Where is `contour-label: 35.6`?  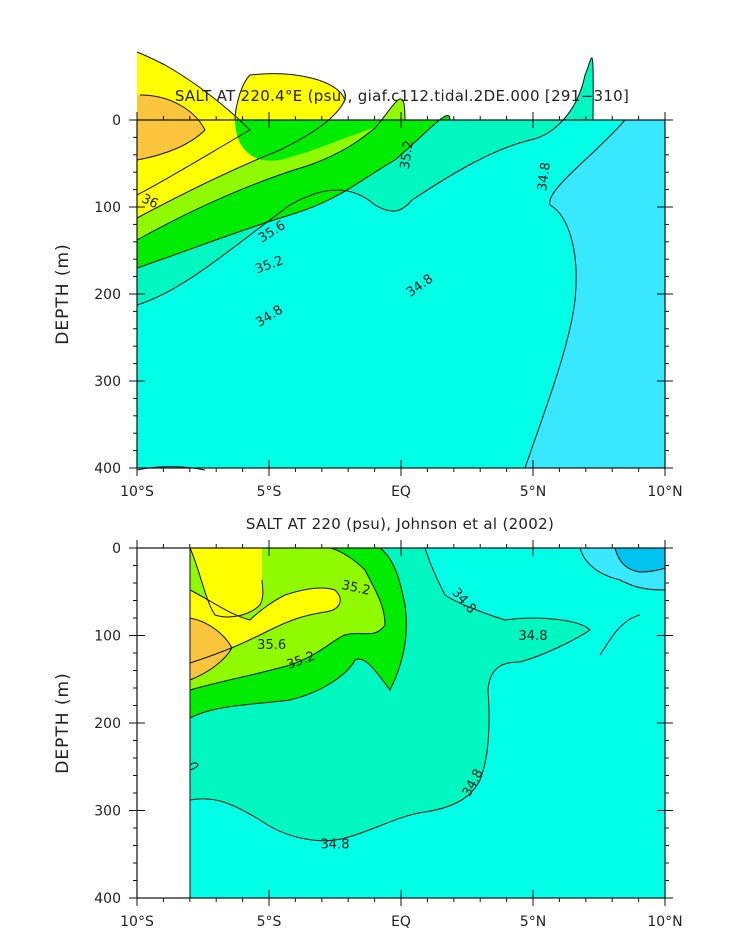
contour-label: 35.6 is located at coordinates (271, 645).